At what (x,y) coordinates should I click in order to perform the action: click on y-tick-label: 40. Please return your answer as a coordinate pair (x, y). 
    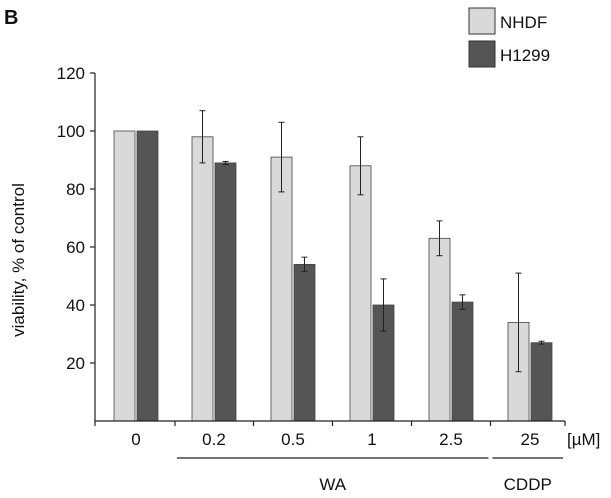
    Looking at the image, I should click on (75, 305).